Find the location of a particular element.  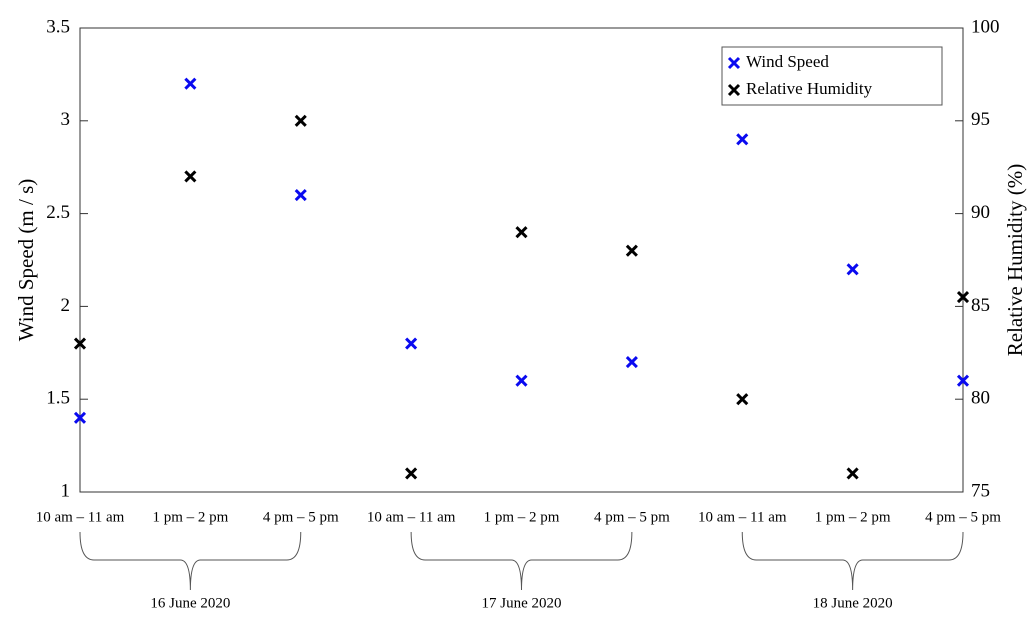

legend-label: Relative Humidity is located at coordinates (809, 88).